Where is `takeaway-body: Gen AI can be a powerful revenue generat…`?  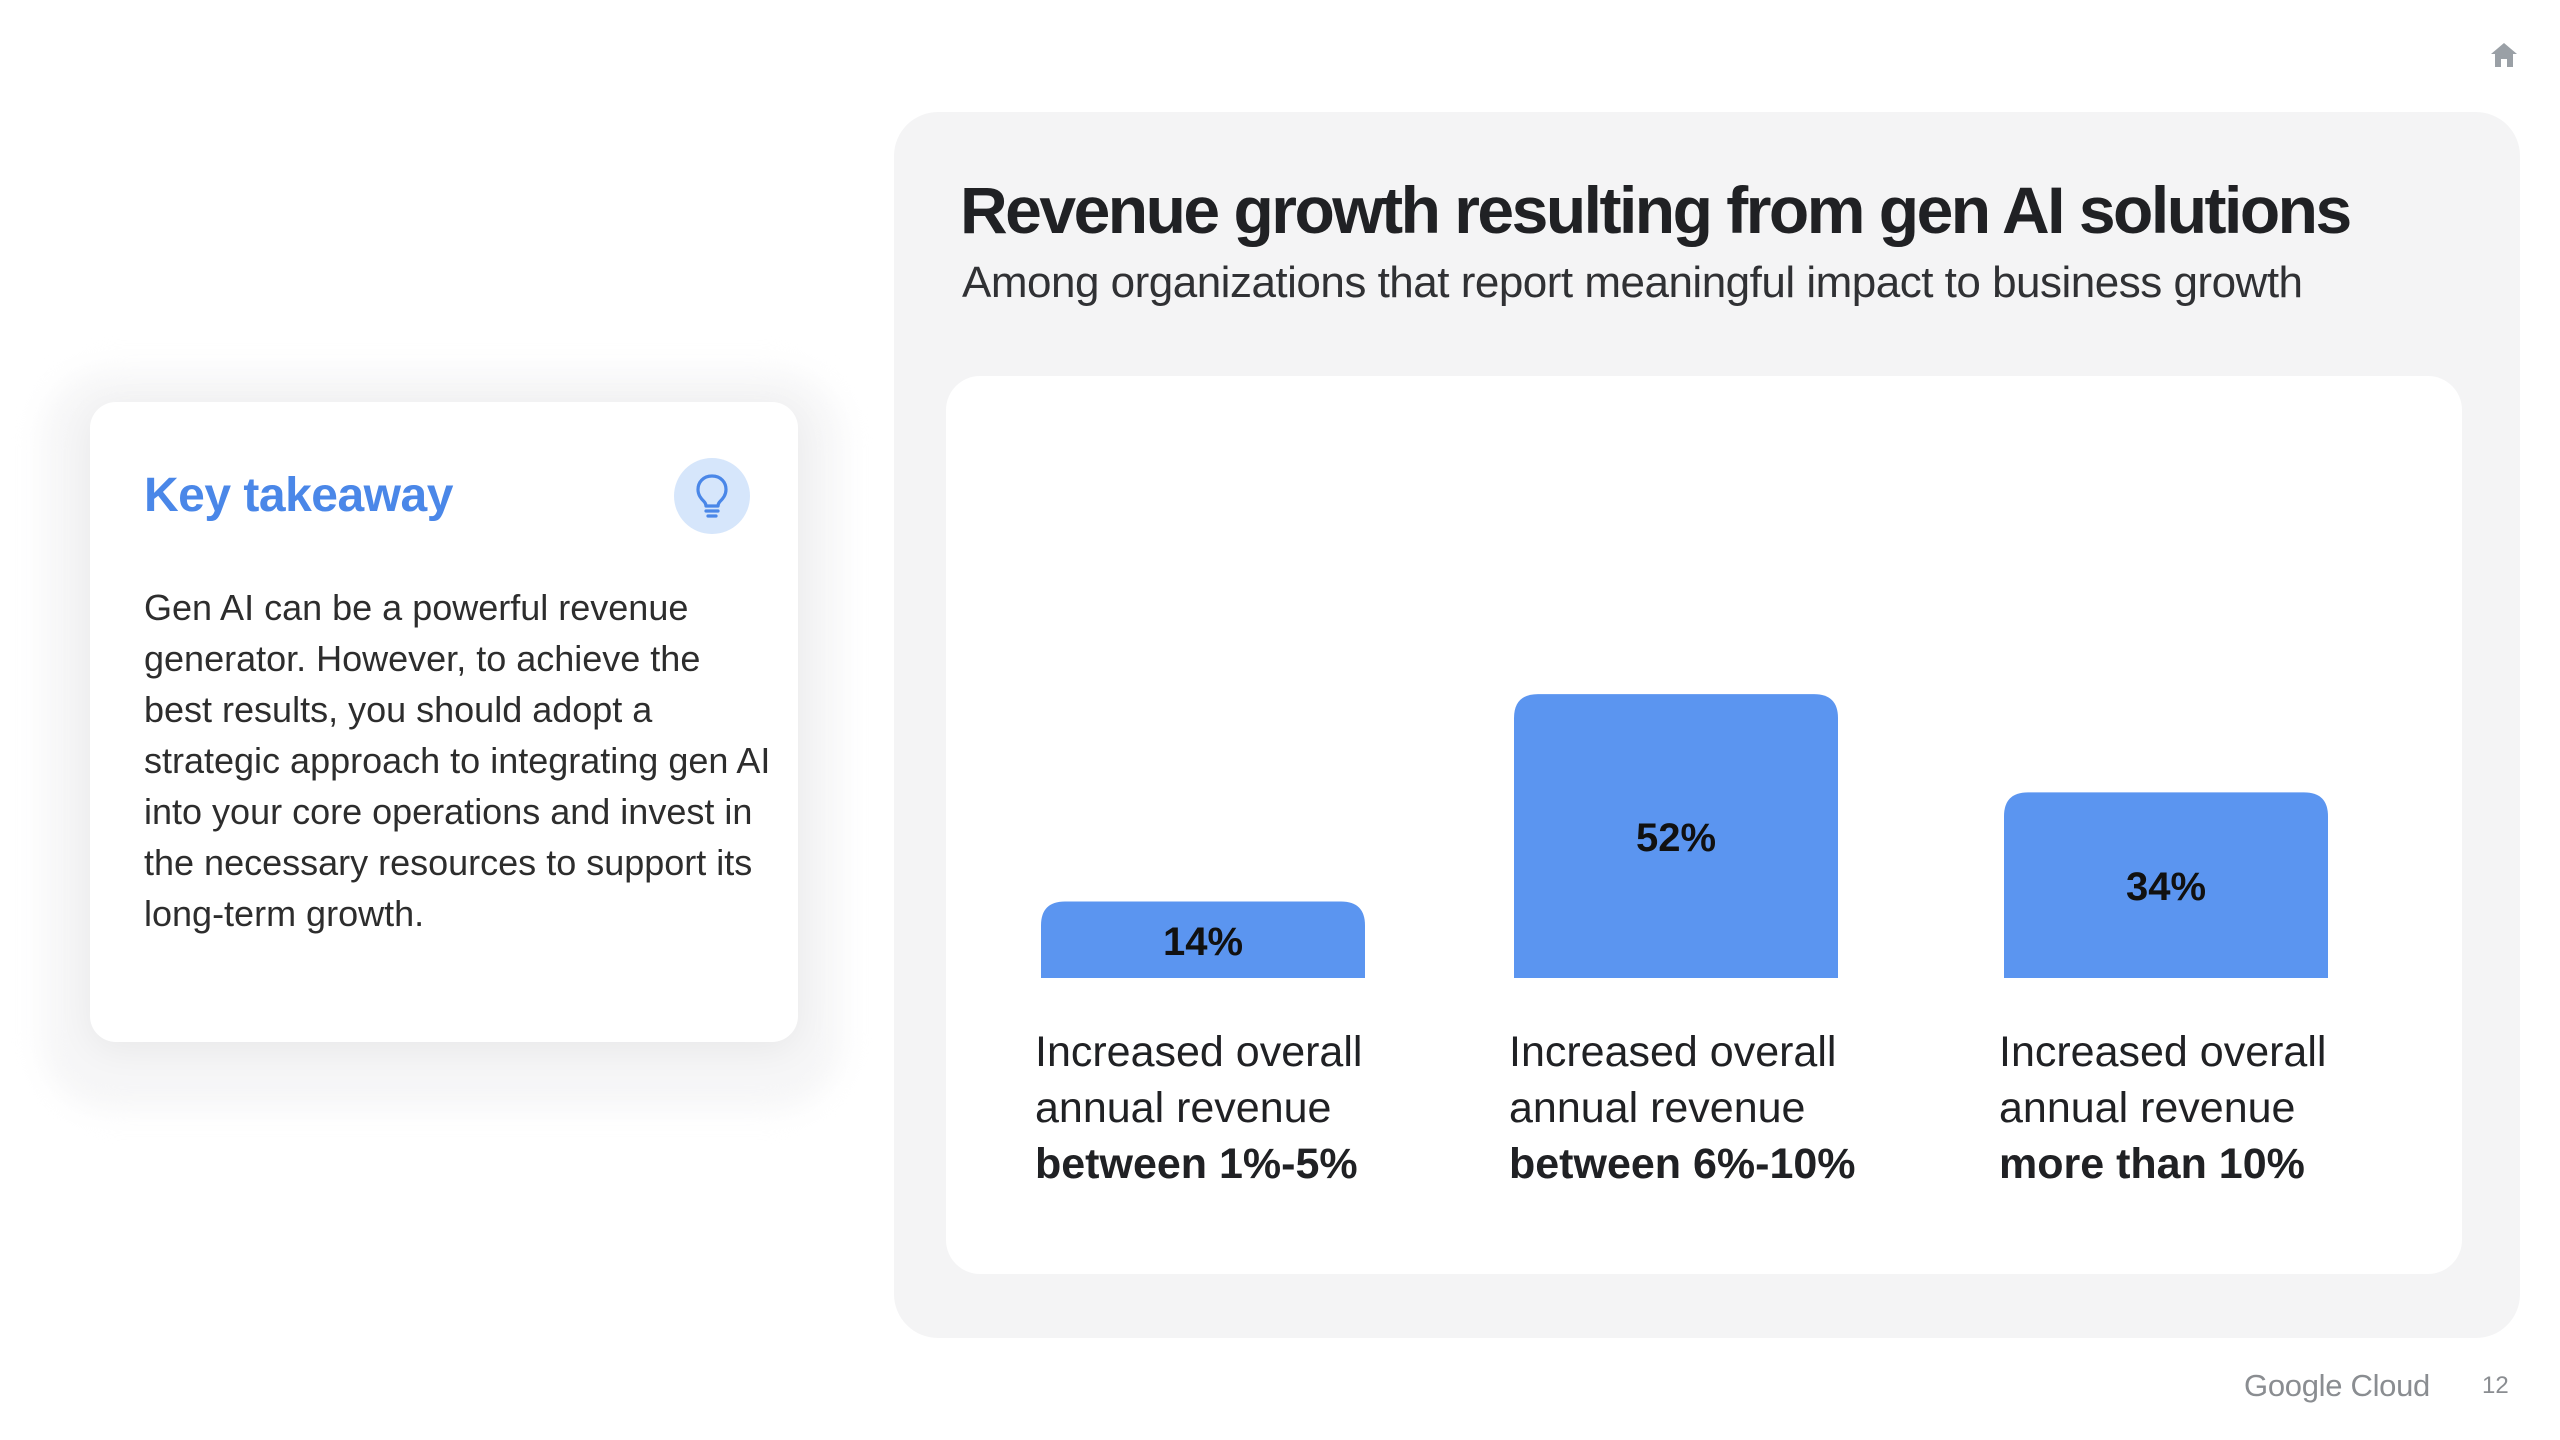 takeaway-body: Gen AI can be a powerful revenue generat… is located at coordinates (457, 760).